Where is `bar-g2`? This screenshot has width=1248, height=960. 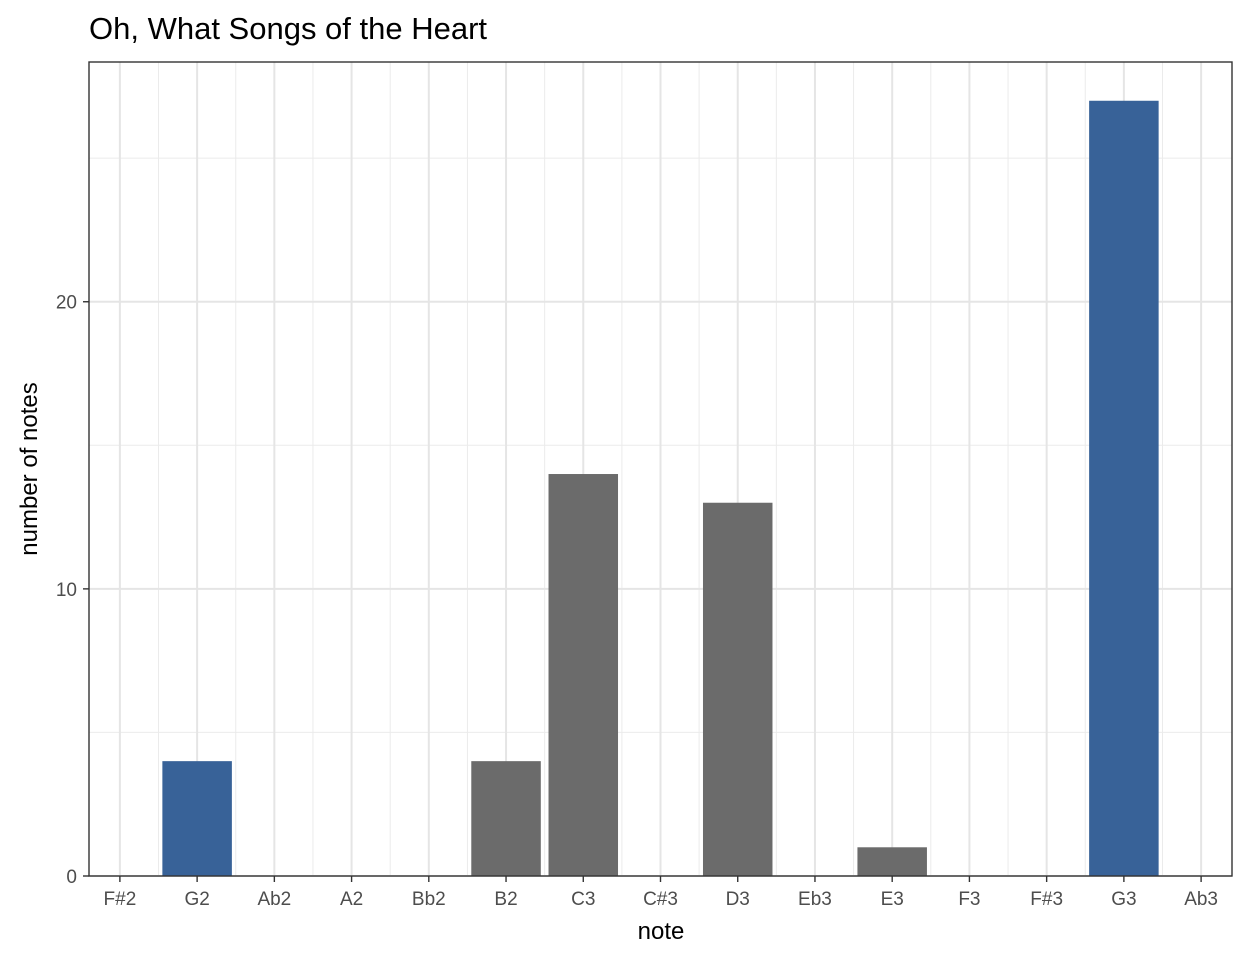
bar-g2 is located at coordinates (197, 818).